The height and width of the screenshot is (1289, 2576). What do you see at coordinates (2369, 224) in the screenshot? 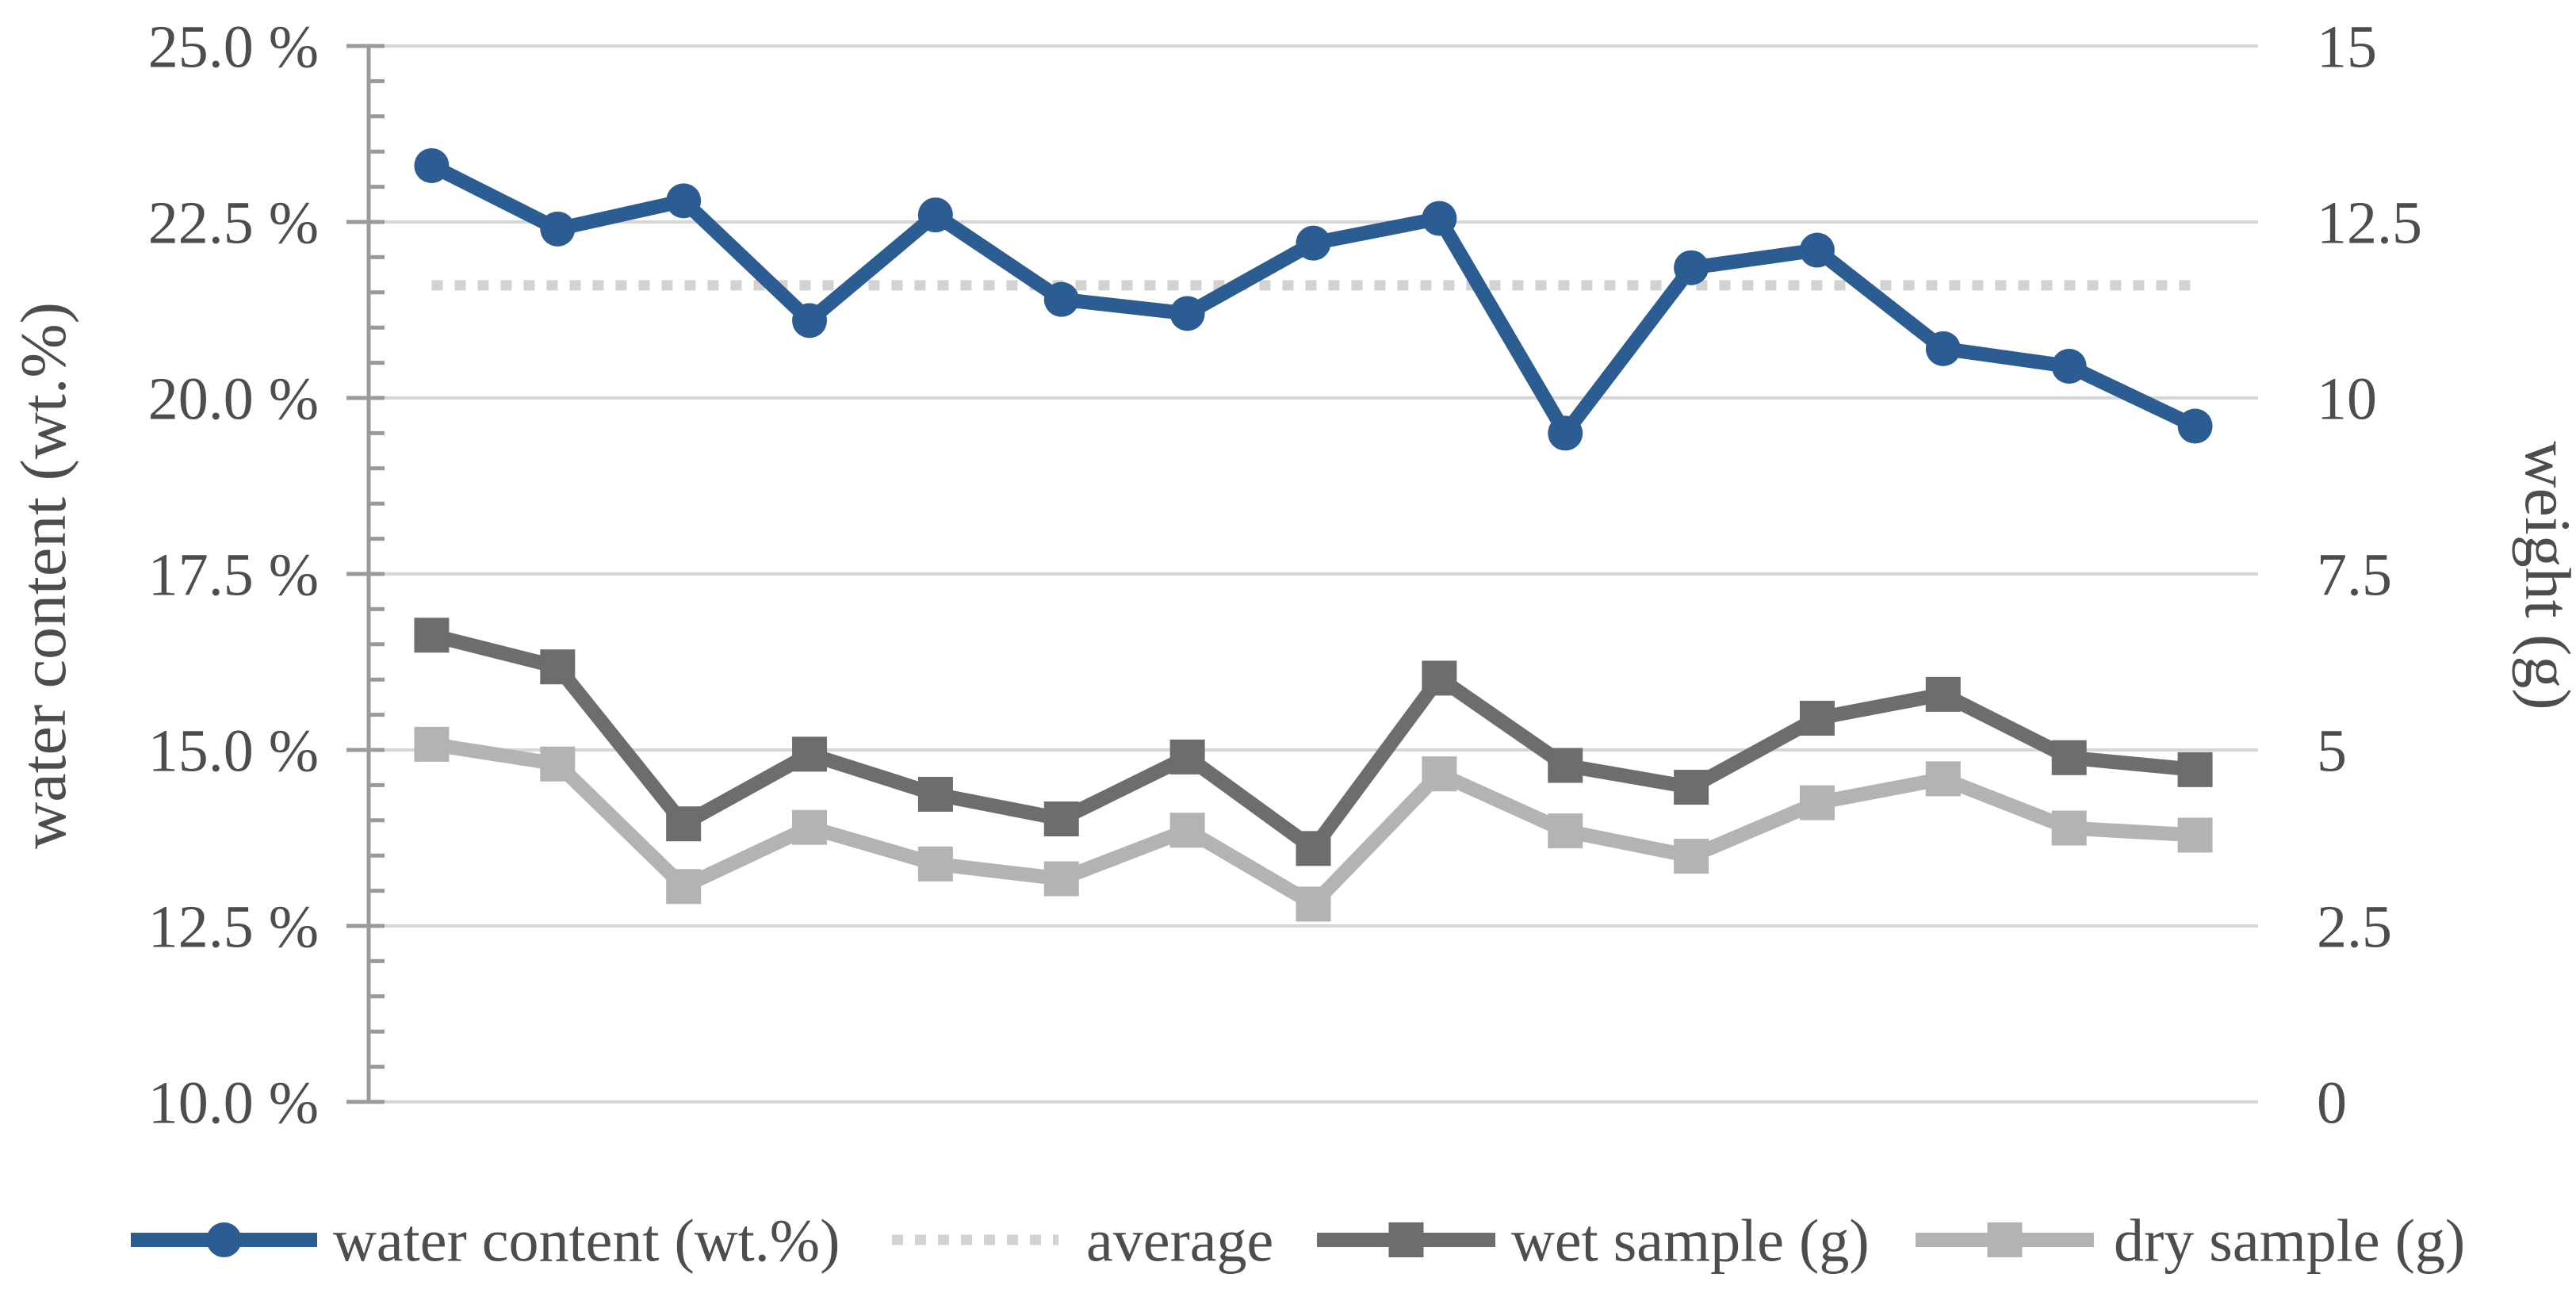
I see `right-tick-label: 12.5` at bounding box center [2369, 224].